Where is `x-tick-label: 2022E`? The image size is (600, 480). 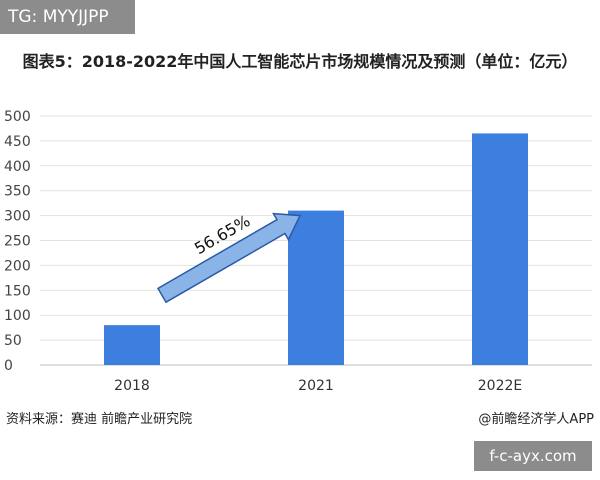
x-tick-label: 2022E is located at coordinates (500, 386).